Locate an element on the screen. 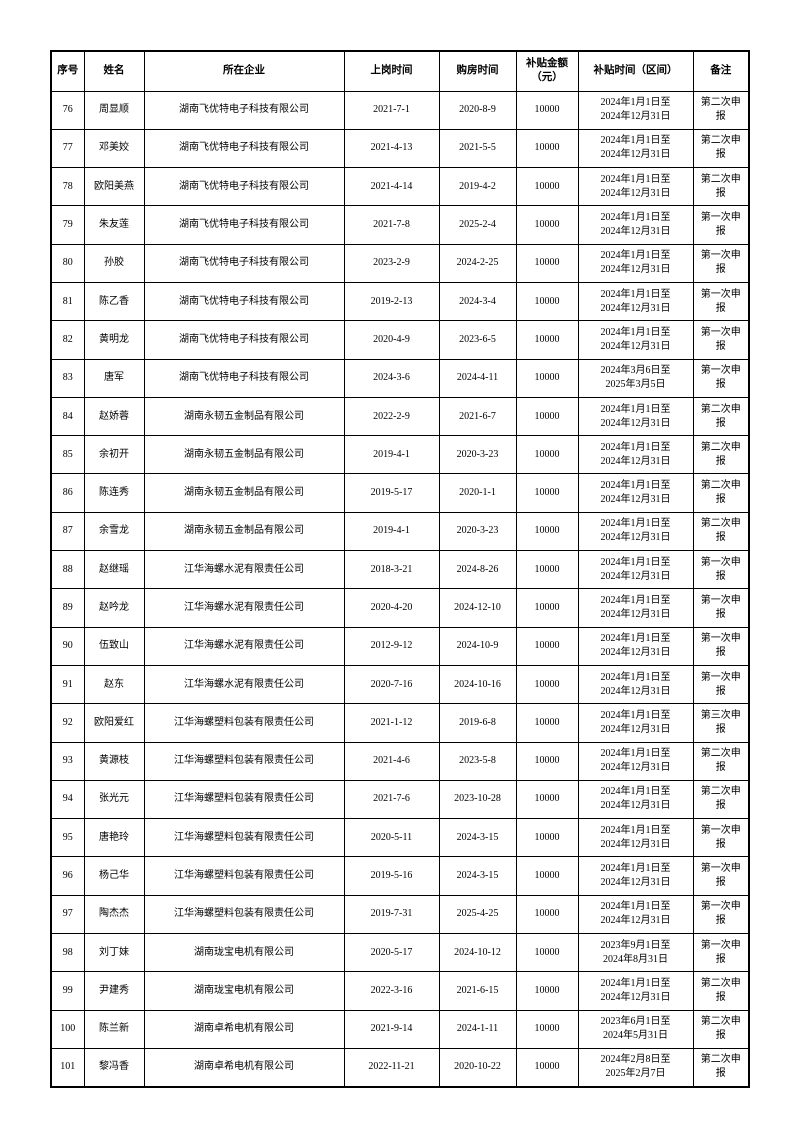 The width and height of the screenshot is (793, 1122). cell-purchase-date: 2025-4-25 is located at coordinates (477, 914).